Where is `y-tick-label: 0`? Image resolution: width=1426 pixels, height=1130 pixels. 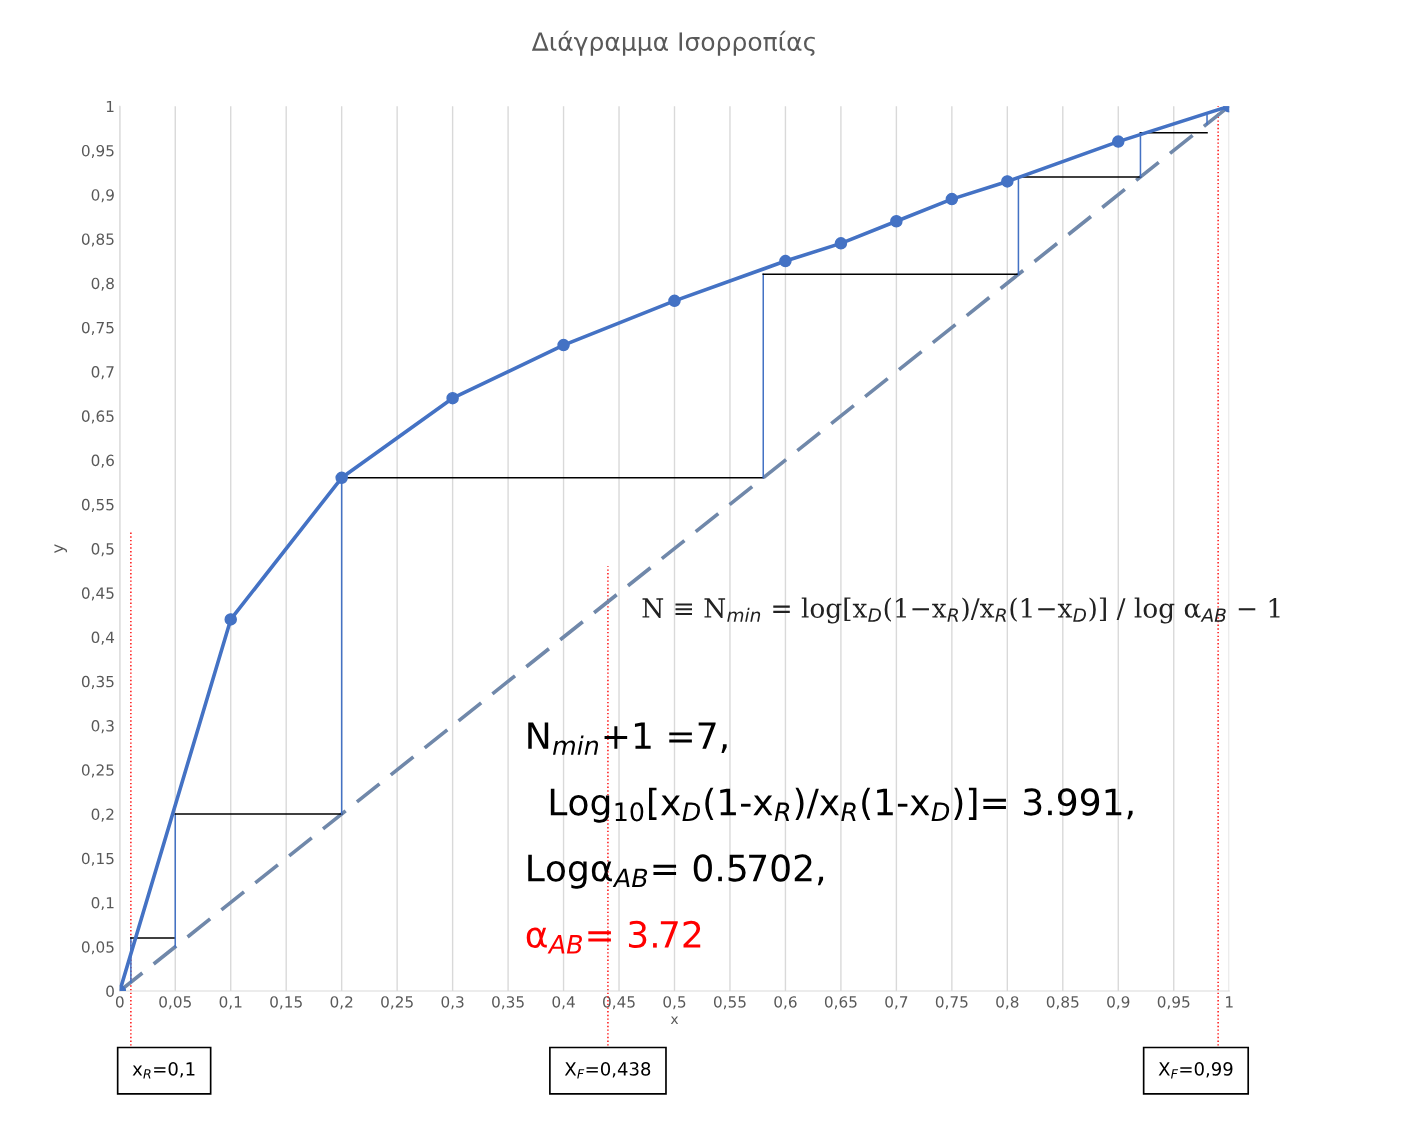
y-tick-label: 0 is located at coordinates (110, 991).